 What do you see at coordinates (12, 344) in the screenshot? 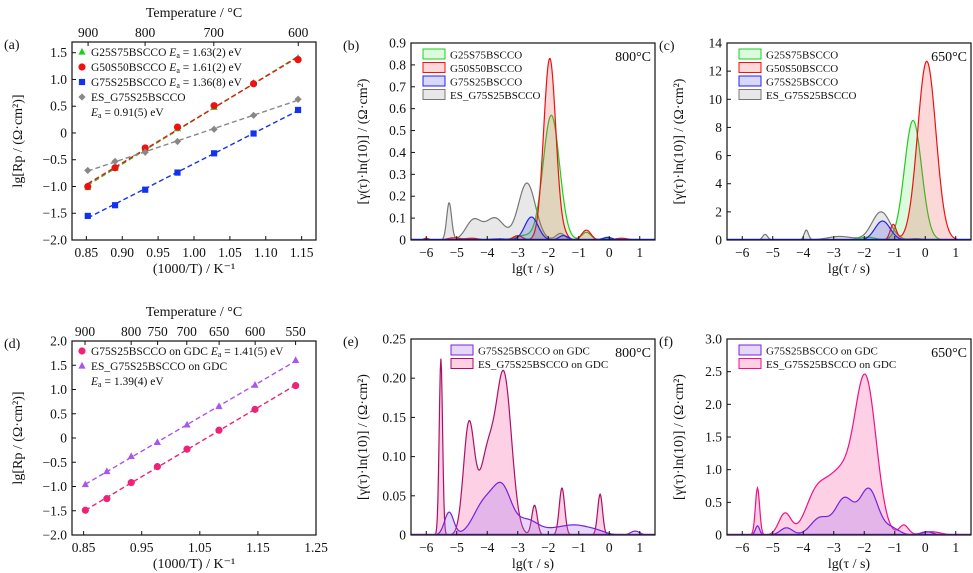
I see `panel-label: (d)` at bounding box center [12, 344].